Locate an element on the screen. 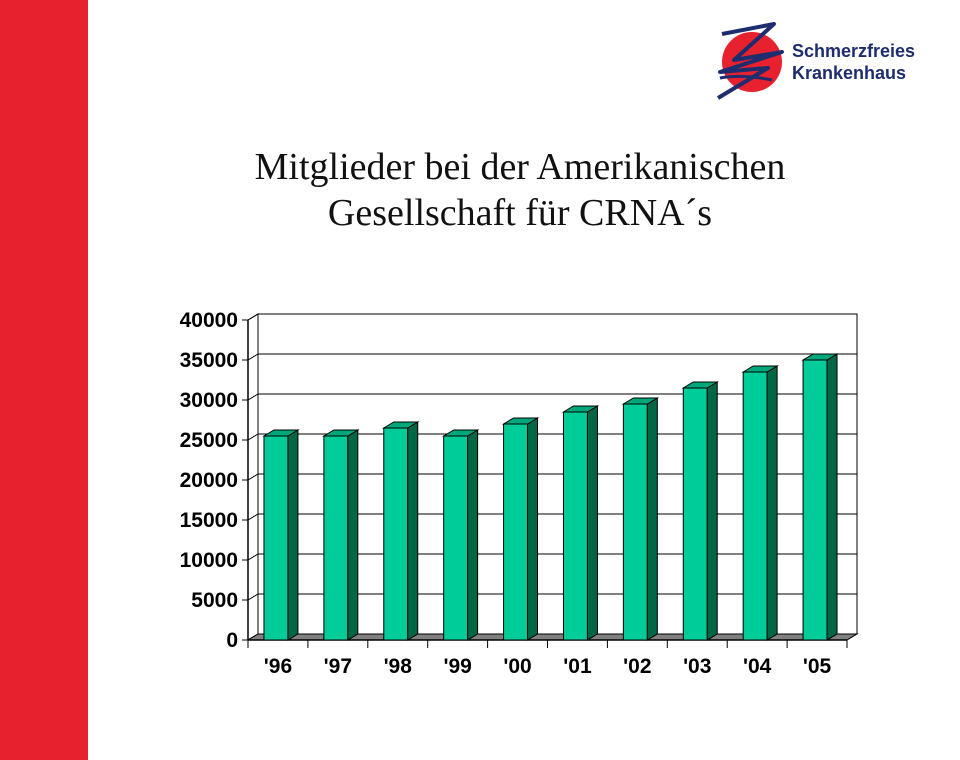 The height and width of the screenshot is (760, 960). x-tick-label: '05 is located at coordinates (817, 666).